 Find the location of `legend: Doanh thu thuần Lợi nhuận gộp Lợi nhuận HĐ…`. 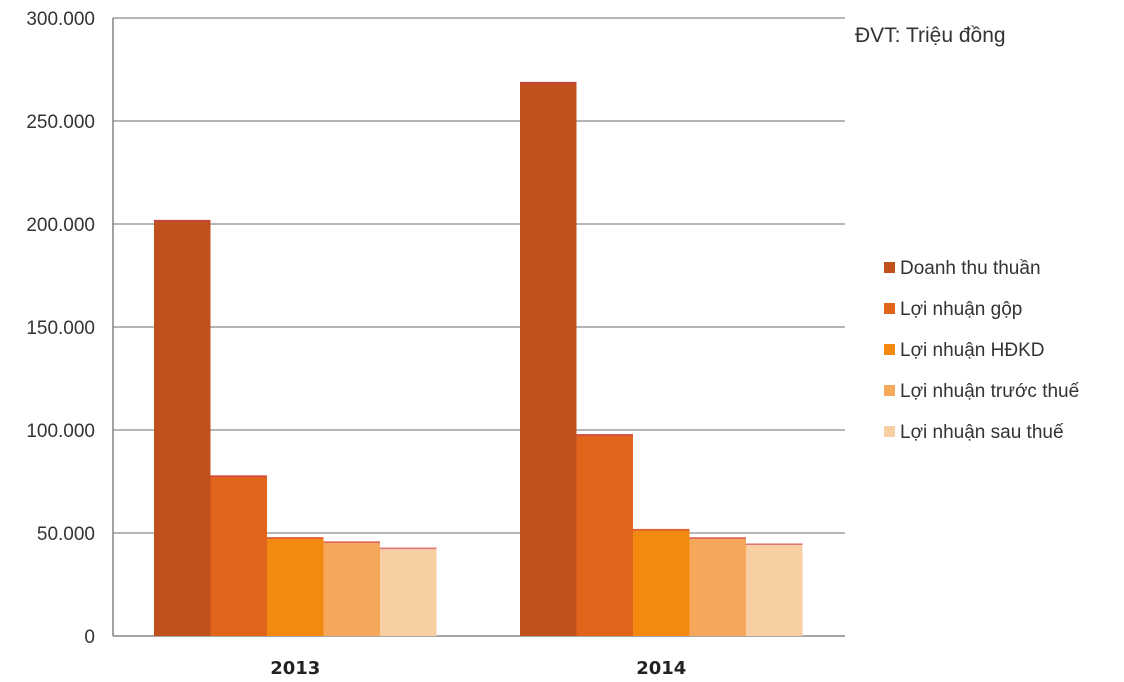

legend: Doanh thu thuần Lợi nhuận gộp Lợi nhuận HĐ… is located at coordinates (982, 350).